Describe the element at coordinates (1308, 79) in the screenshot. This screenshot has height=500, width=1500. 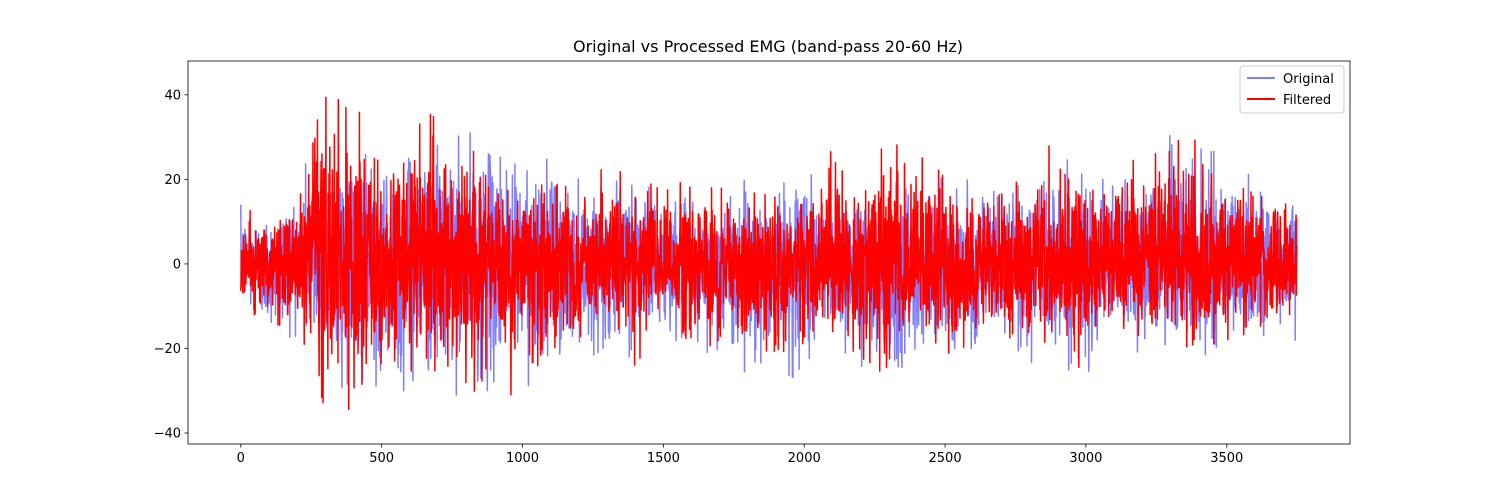
I see `legend-label-original: Original` at that location.